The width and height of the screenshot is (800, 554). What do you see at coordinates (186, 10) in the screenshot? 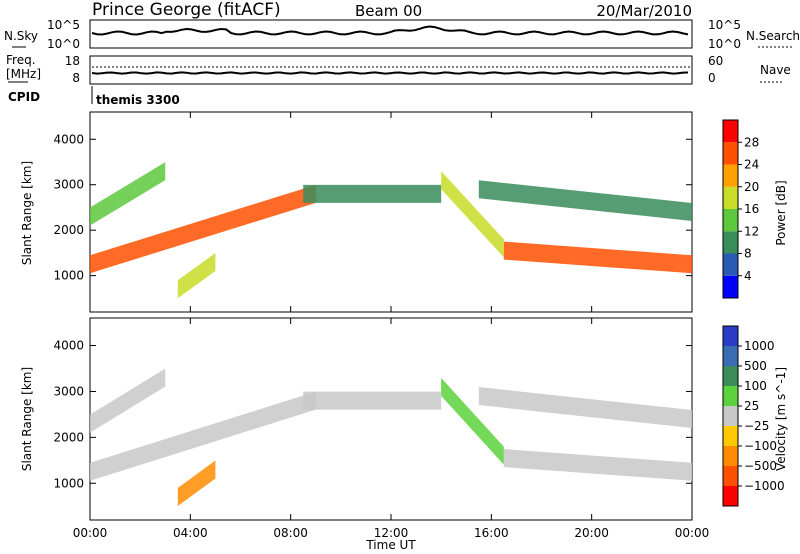
I see `station-title: Prince George (fitACF)` at bounding box center [186, 10].